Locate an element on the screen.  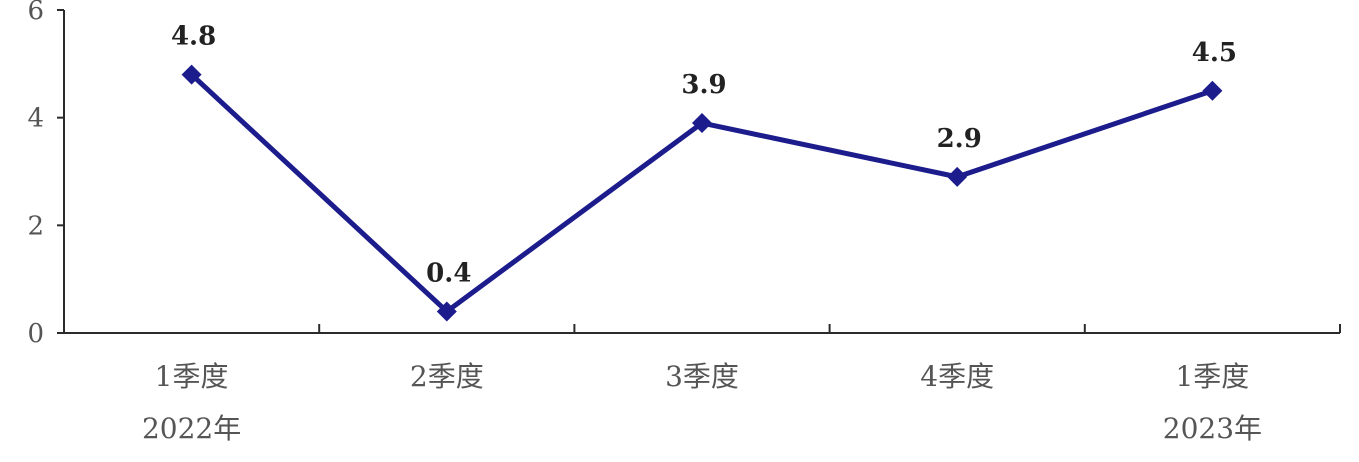
y-axis-ticks: 0 2 4 6 is located at coordinates (45, 174).